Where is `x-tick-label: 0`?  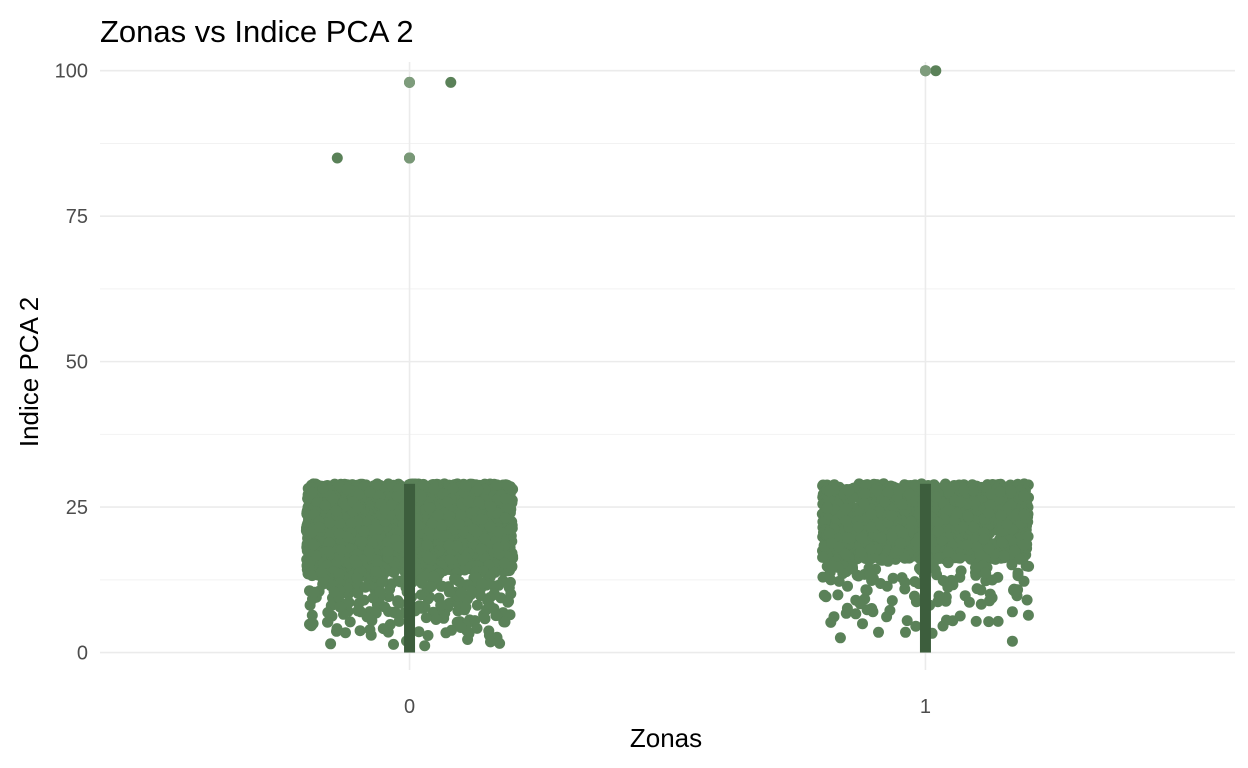 x-tick-label: 0 is located at coordinates (409, 707).